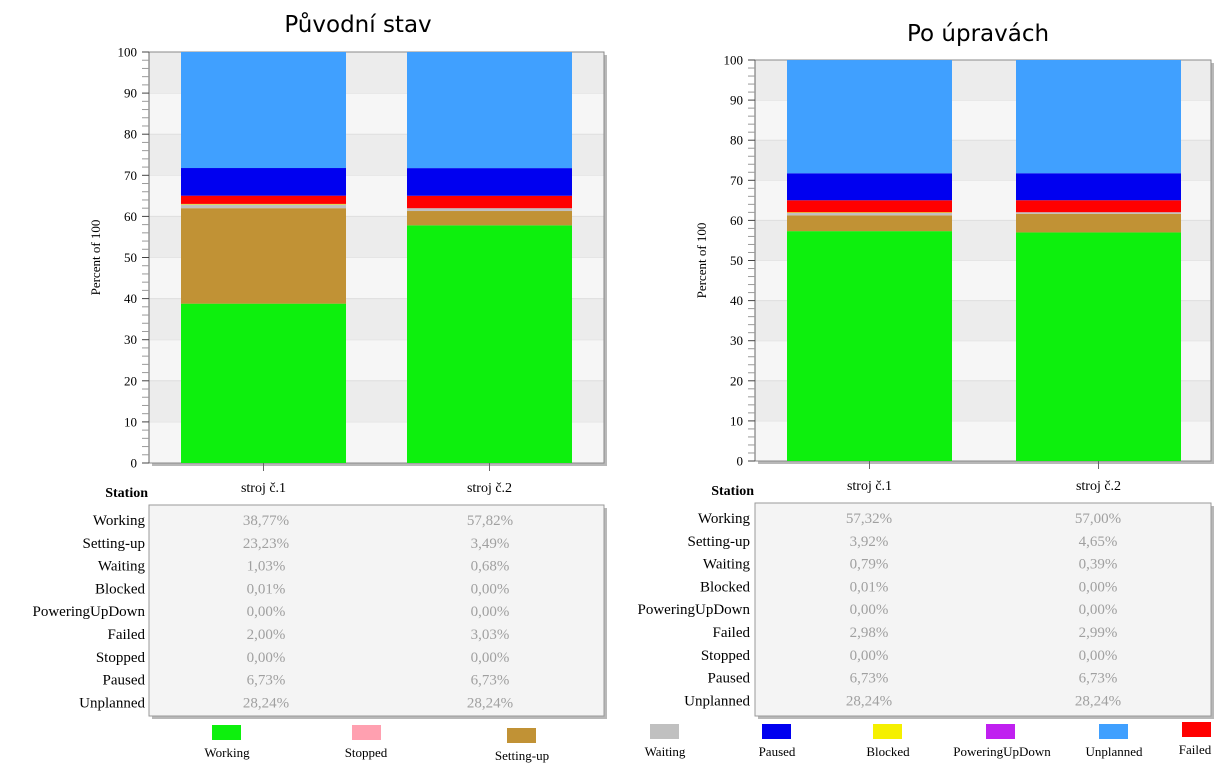  I want to click on legend-swatch-waiting, so click(664, 731).